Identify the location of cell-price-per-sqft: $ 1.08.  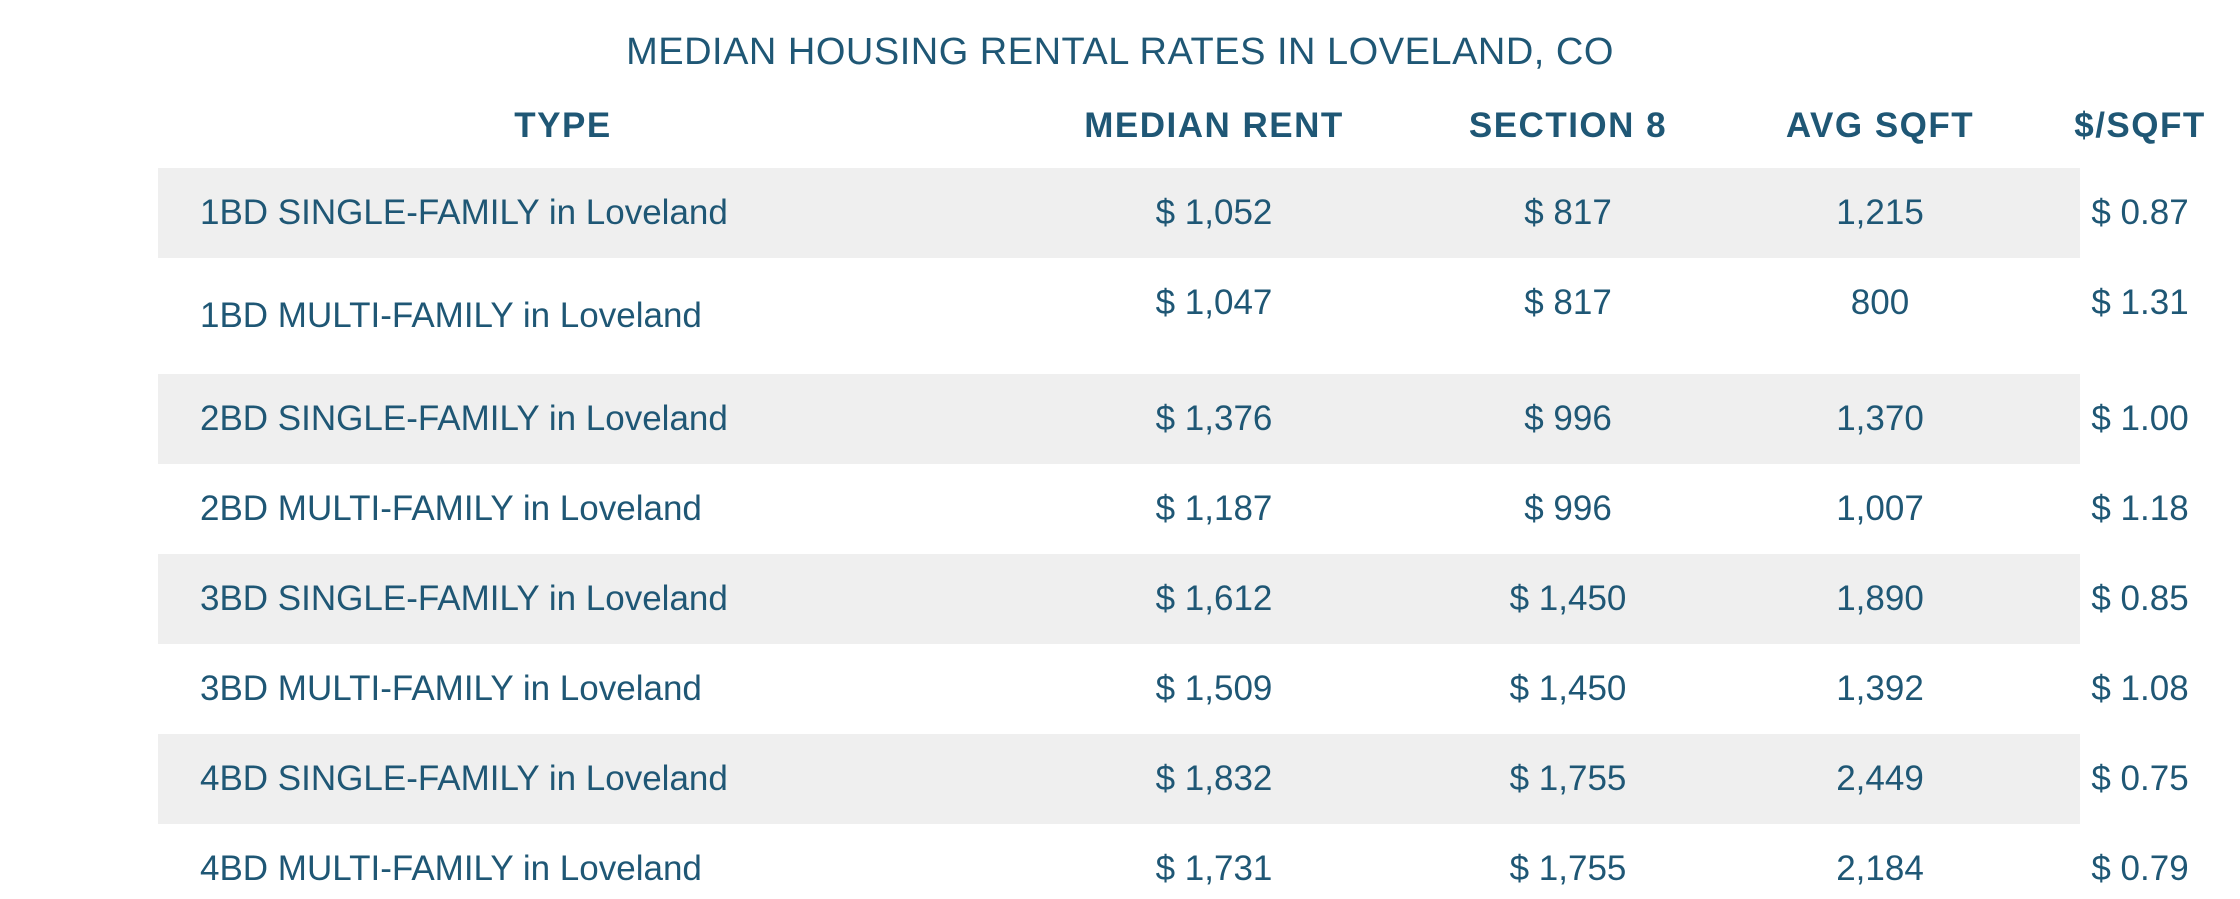
(2140, 688).